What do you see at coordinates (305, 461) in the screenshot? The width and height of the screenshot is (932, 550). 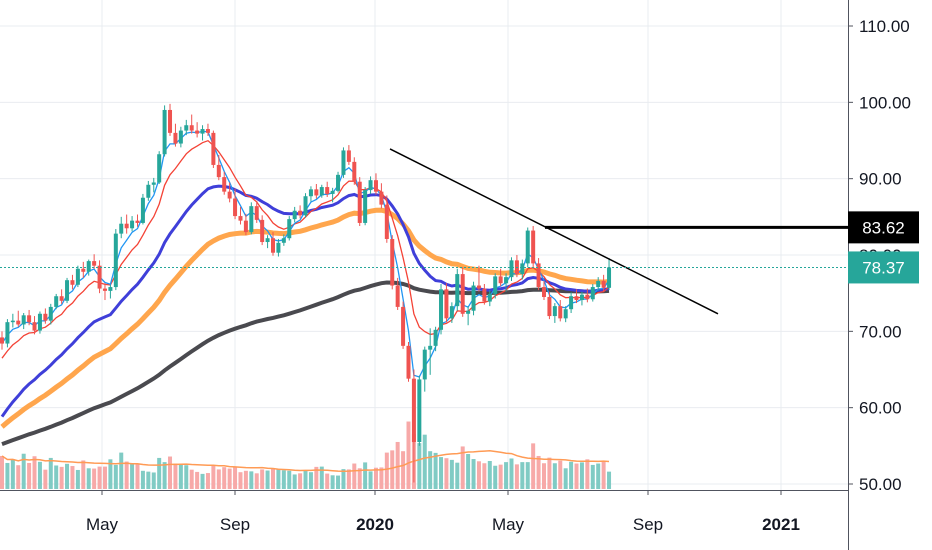 I see `volume-moving-average` at bounding box center [305, 461].